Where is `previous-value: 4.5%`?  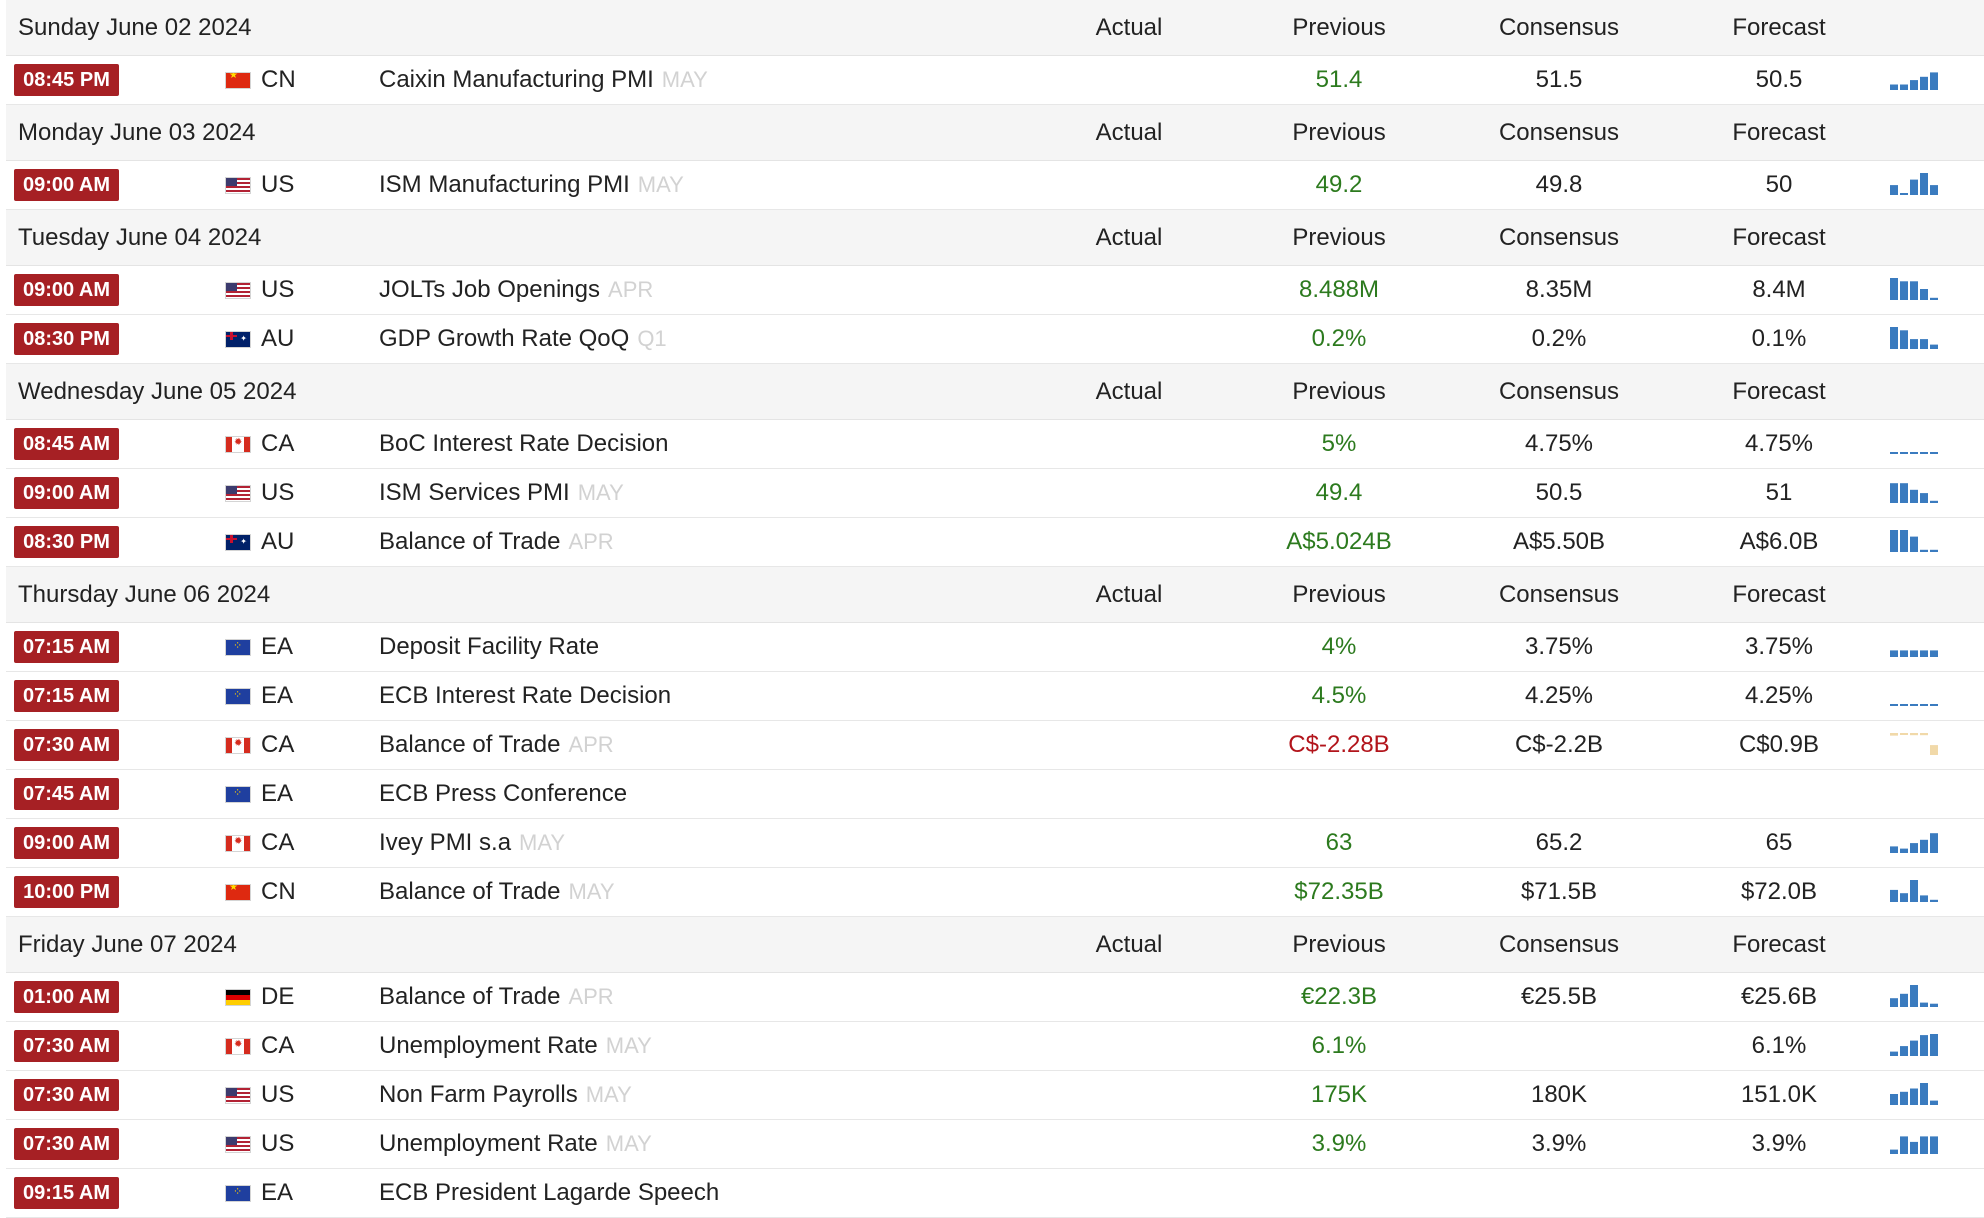 previous-value: 4.5% is located at coordinates (1339, 695).